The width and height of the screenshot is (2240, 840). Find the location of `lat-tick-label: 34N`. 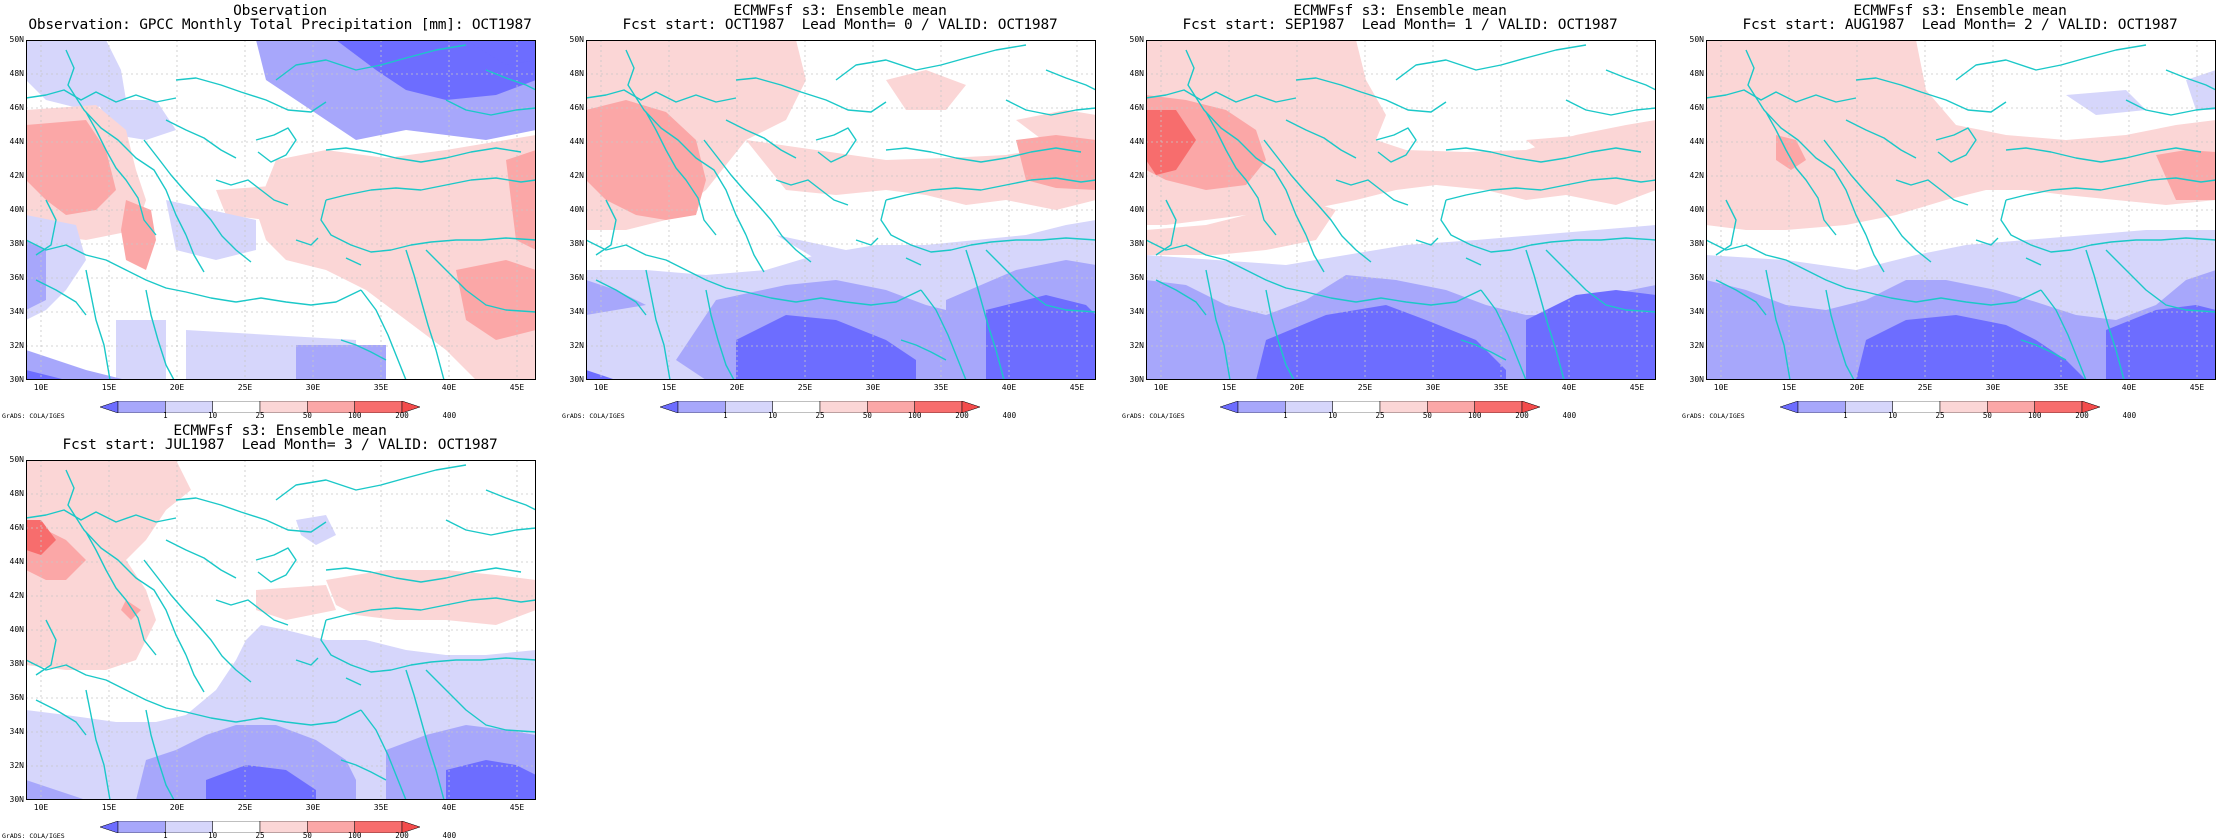

lat-tick-label: 34N is located at coordinates (16, 311).